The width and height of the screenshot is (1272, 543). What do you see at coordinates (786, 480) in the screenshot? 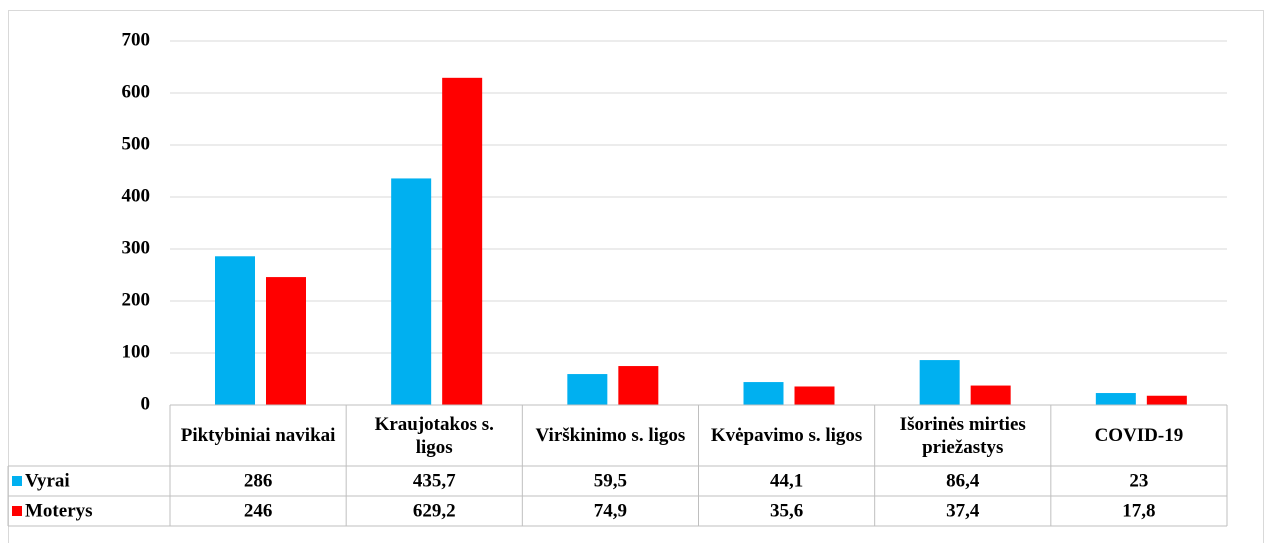
I see `table-value: 44,1` at bounding box center [786, 480].